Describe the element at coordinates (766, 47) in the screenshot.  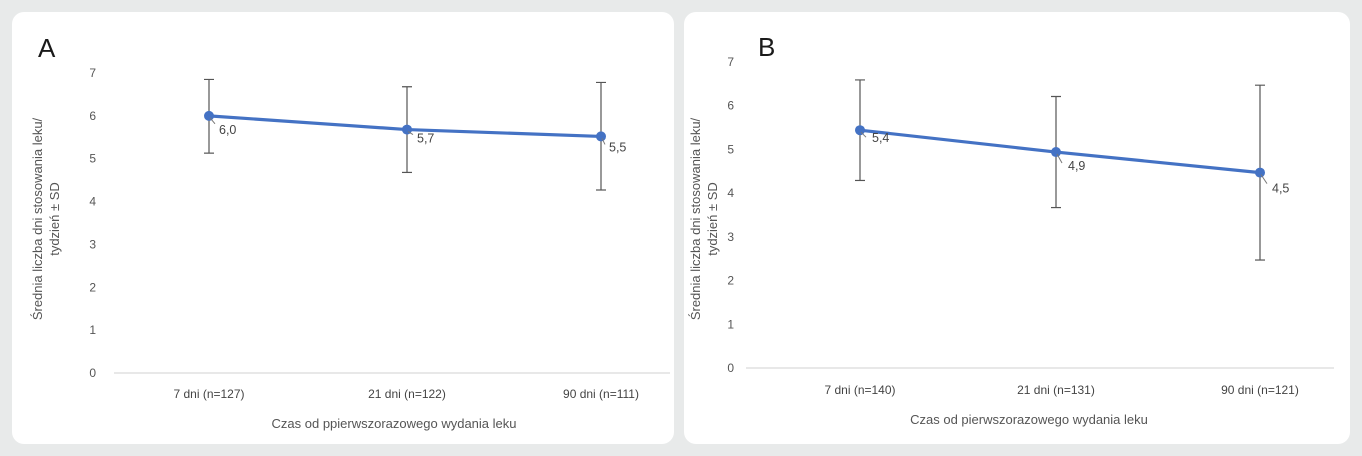
I see `panel-label: B` at that location.